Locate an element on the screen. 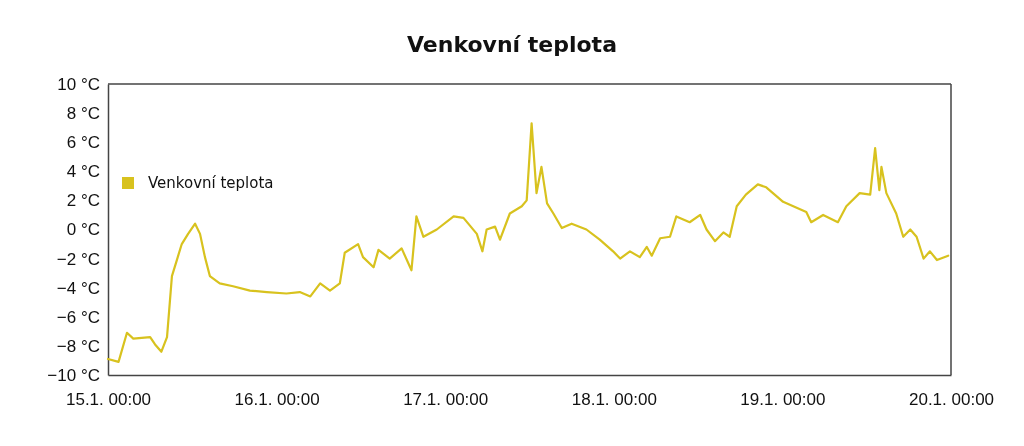  y-tick-label: 2 °C is located at coordinates (83, 201).